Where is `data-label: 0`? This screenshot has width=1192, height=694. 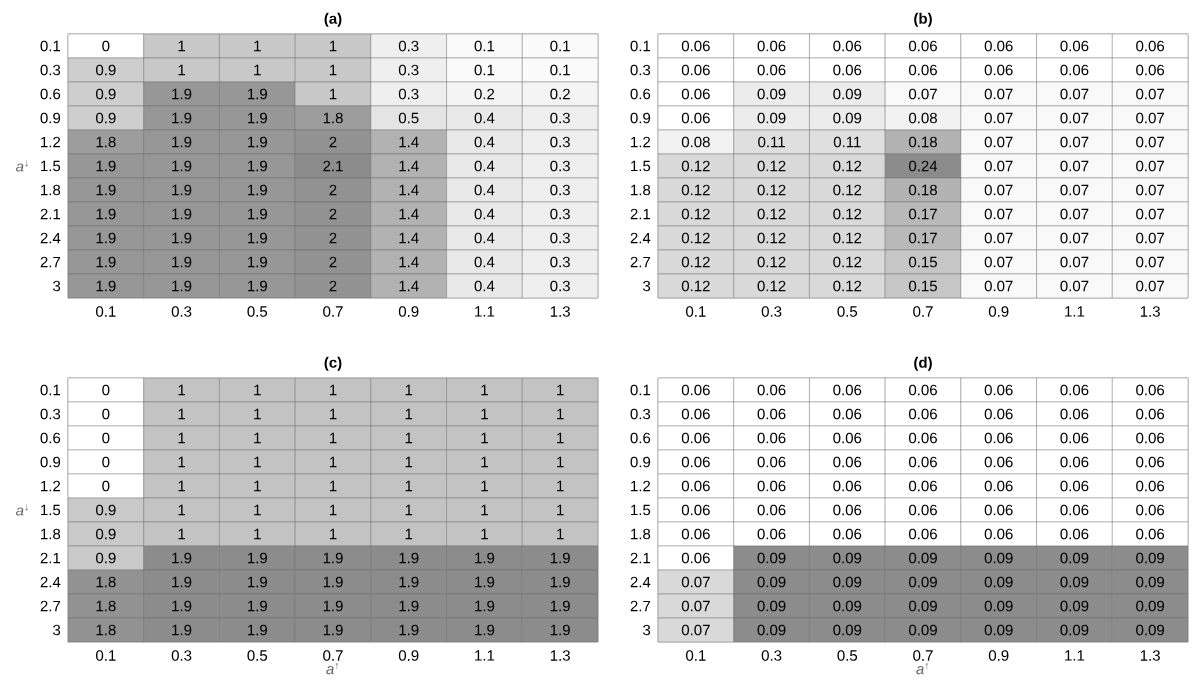
data-label: 0 is located at coordinates (106, 438).